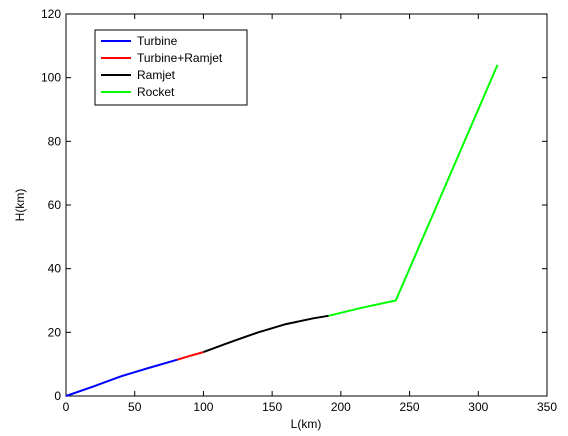 This screenshot has height=436, width=568. What do you see at coordinates (180, 58) in the screenshot?
I see `legend-label-turbine-ramjet: Turbine+Ramjet` at bounding box center [180, 58].